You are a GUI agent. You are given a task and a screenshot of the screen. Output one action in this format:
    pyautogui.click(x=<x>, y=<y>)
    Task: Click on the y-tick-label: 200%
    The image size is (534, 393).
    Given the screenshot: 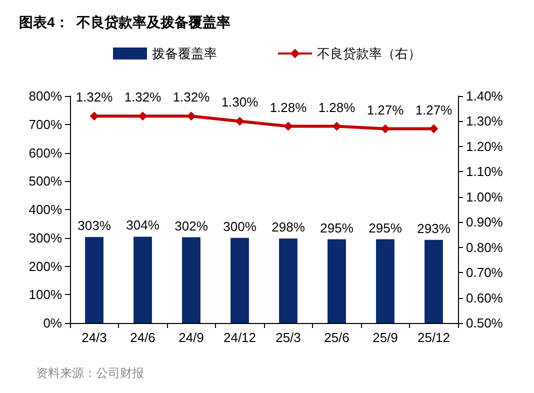 What is the action you would take?
    pyautogui.click(x=45, y=266)
    